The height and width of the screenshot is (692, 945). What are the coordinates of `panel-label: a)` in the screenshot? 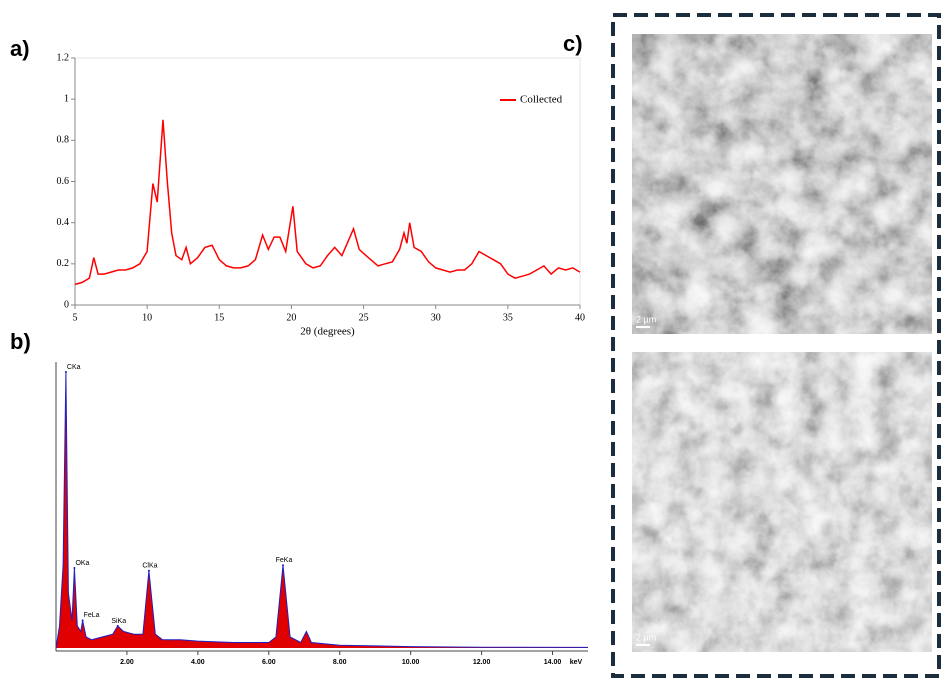 It's located at (20, 48).